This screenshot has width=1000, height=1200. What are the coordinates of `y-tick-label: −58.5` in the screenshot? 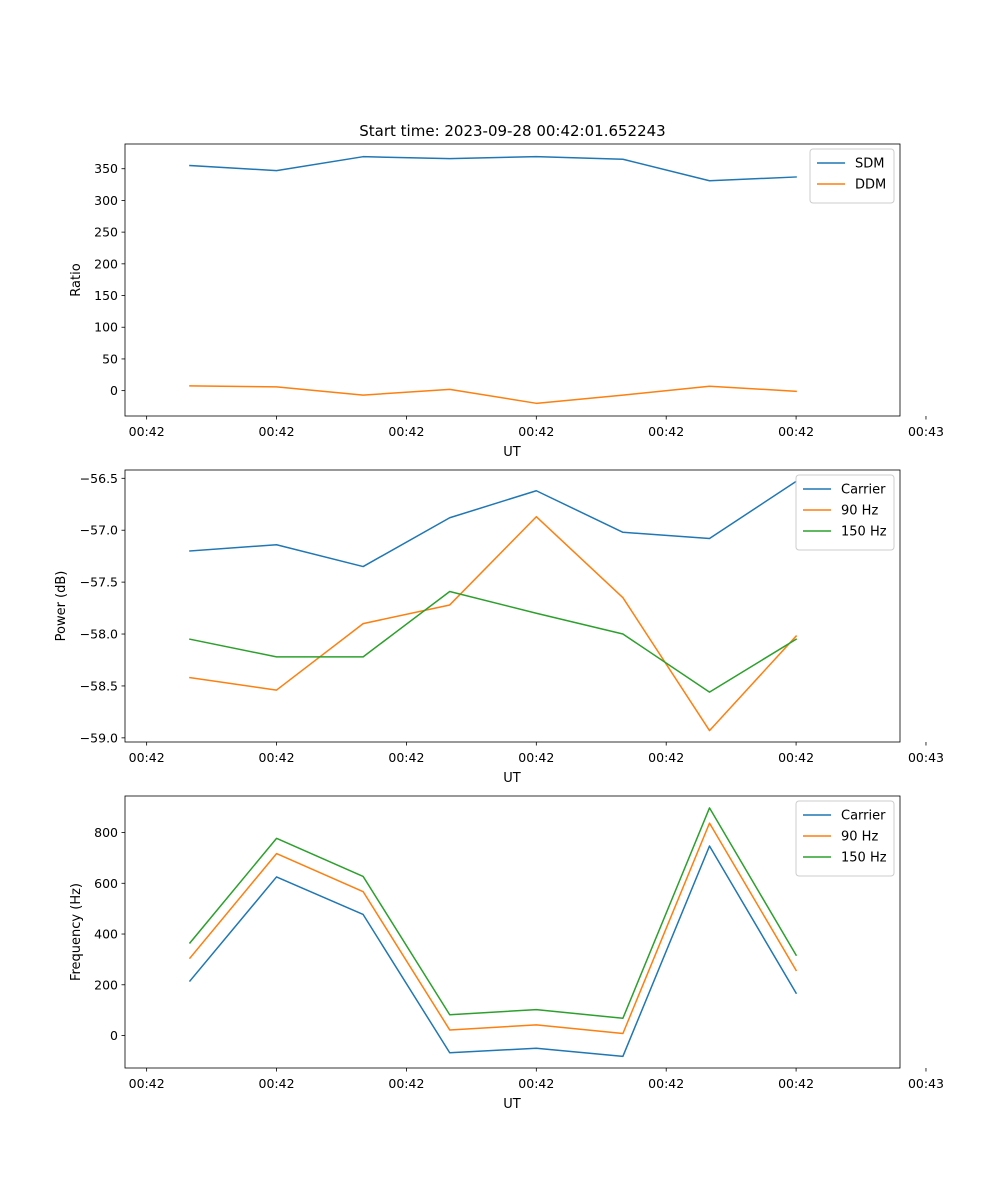 It's located at (99, 685).